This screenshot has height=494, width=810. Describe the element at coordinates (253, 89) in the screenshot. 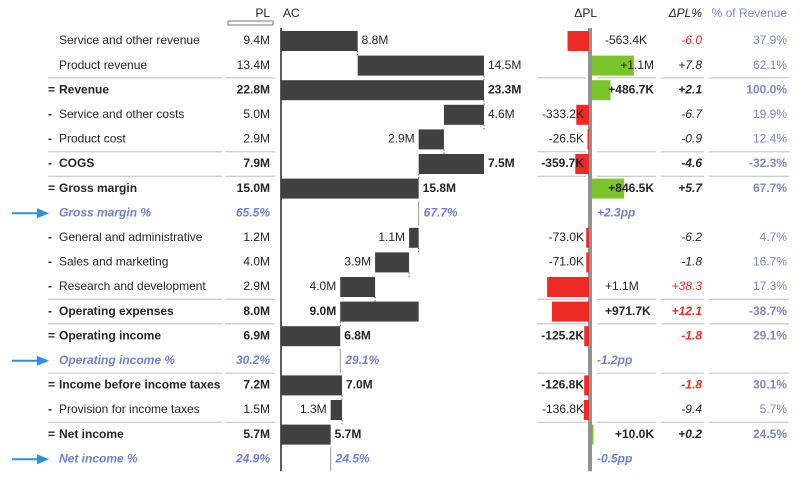

I see `row-pl-value: 22.8M` at that location.